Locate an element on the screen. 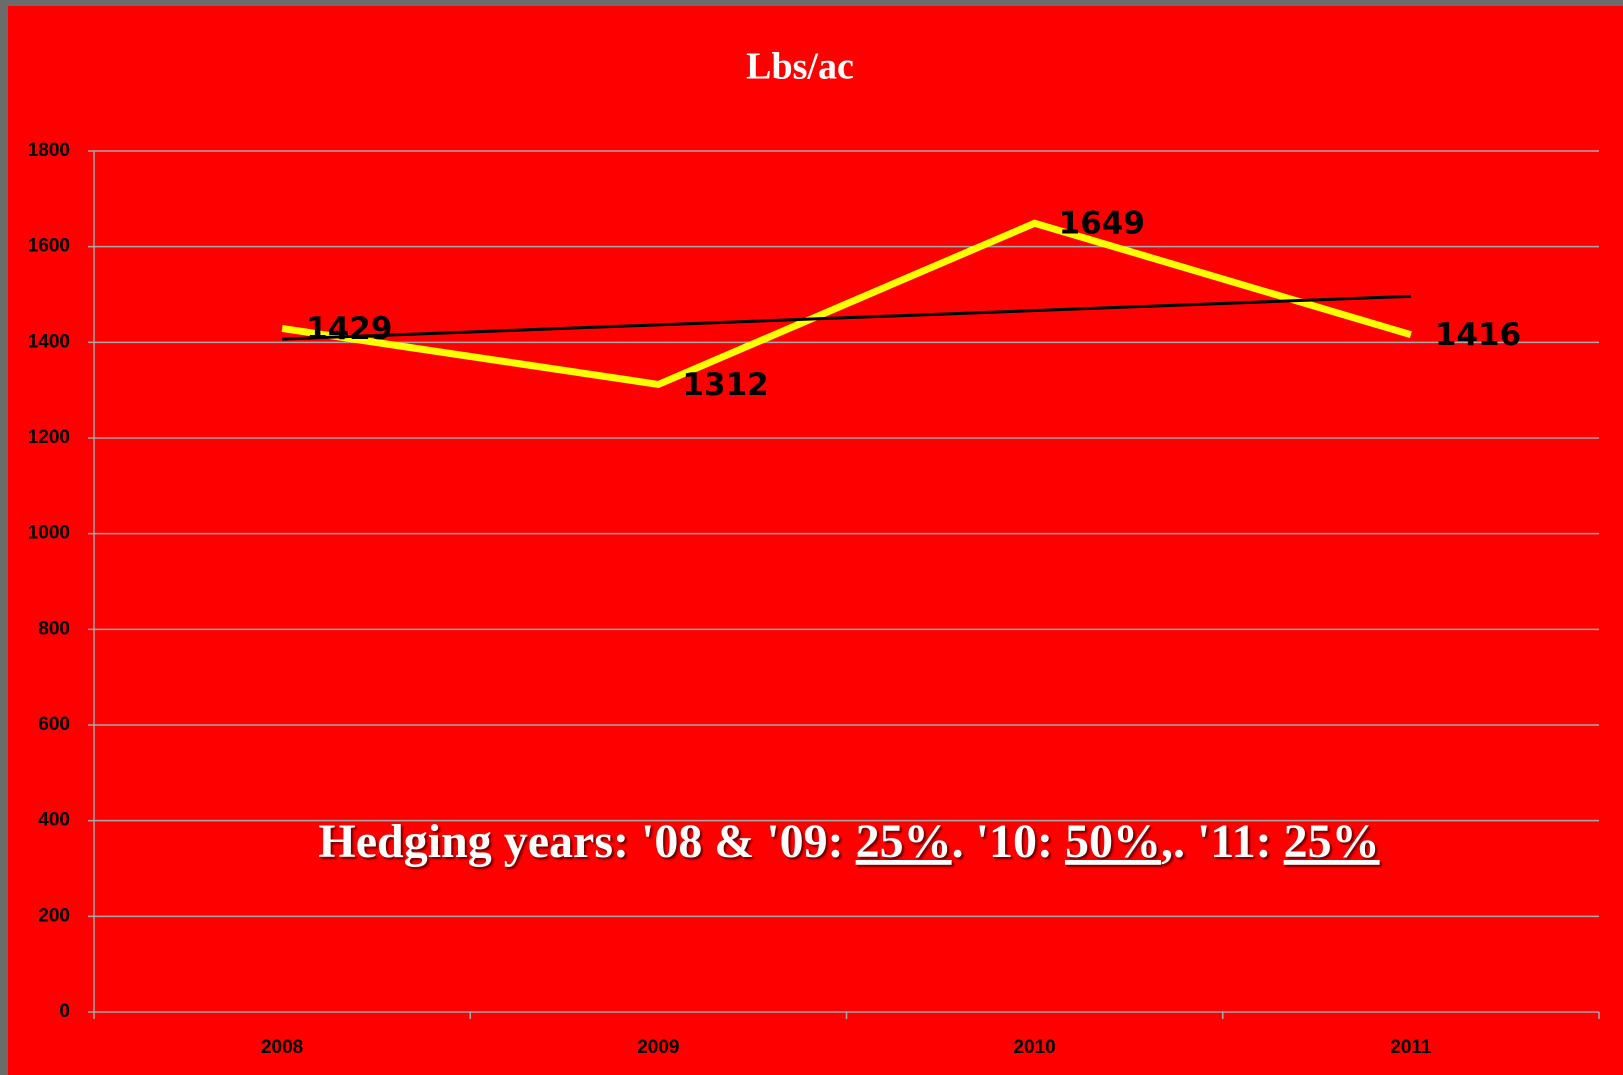 The height and width of the screenshot is (1075, 1623). data-line is located at coordinates (846, 304).